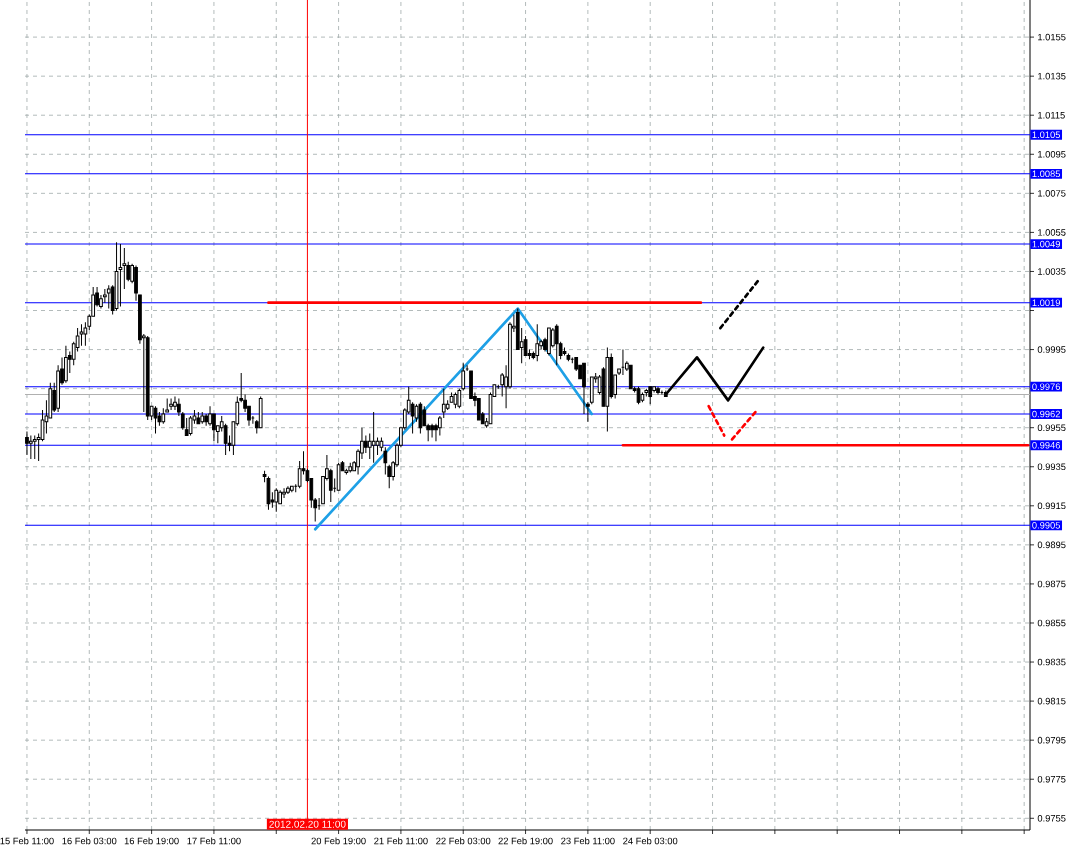  Describe the element at coordinates (1051, 349) in the screenshot. I see `y-tick-label: 0.9995` at that location.